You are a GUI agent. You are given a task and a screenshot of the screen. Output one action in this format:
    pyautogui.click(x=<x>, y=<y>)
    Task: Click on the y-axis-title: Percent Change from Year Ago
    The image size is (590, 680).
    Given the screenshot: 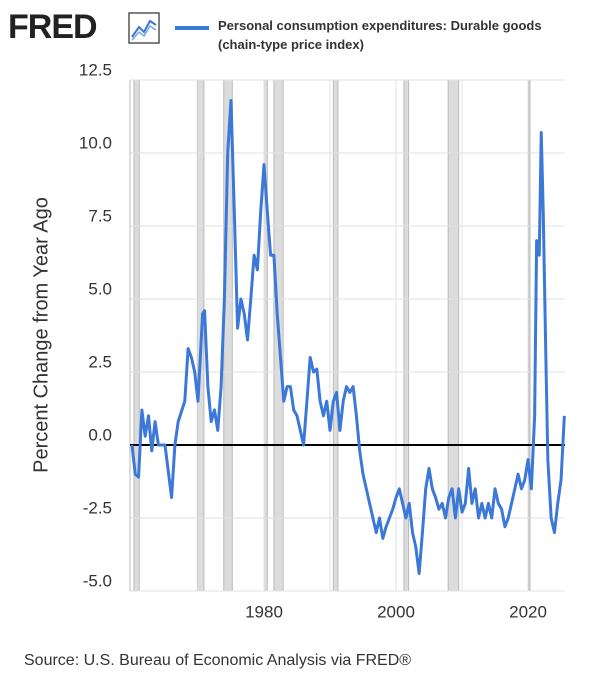 What is the action you would take?
    pyautogui.click(x=41, y=335)
    